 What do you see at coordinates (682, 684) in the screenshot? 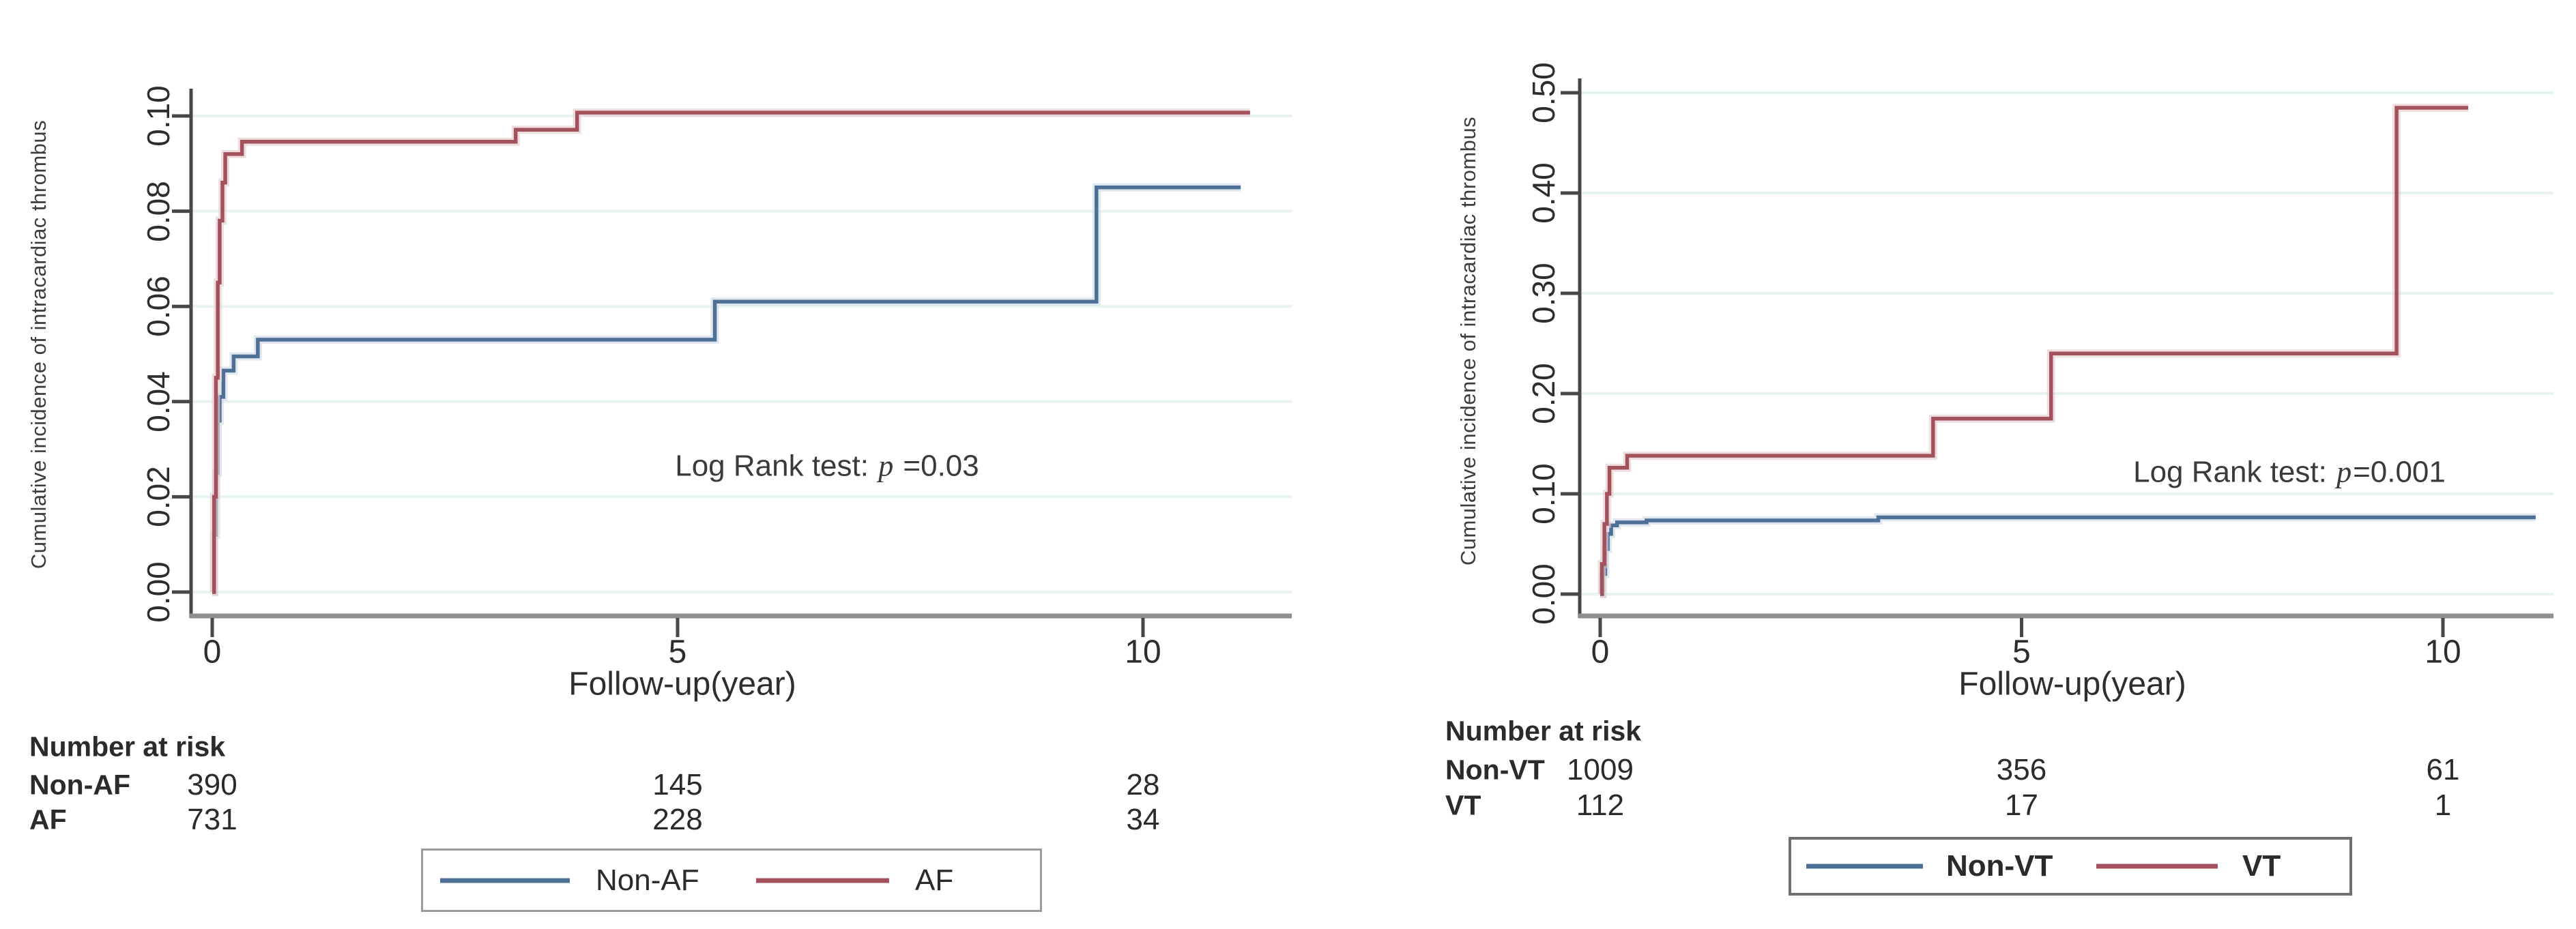
I see `af-x-axis-title: Follow-up(year)` at bounding box center [682, 684].